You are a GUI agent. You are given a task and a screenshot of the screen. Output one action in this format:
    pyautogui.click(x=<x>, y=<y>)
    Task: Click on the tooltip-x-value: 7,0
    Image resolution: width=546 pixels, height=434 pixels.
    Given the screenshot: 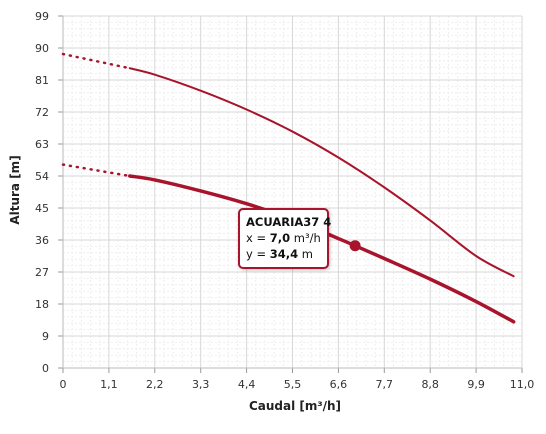 What is the action you would take?
    pyautogui.click(x=280, y=238)
    